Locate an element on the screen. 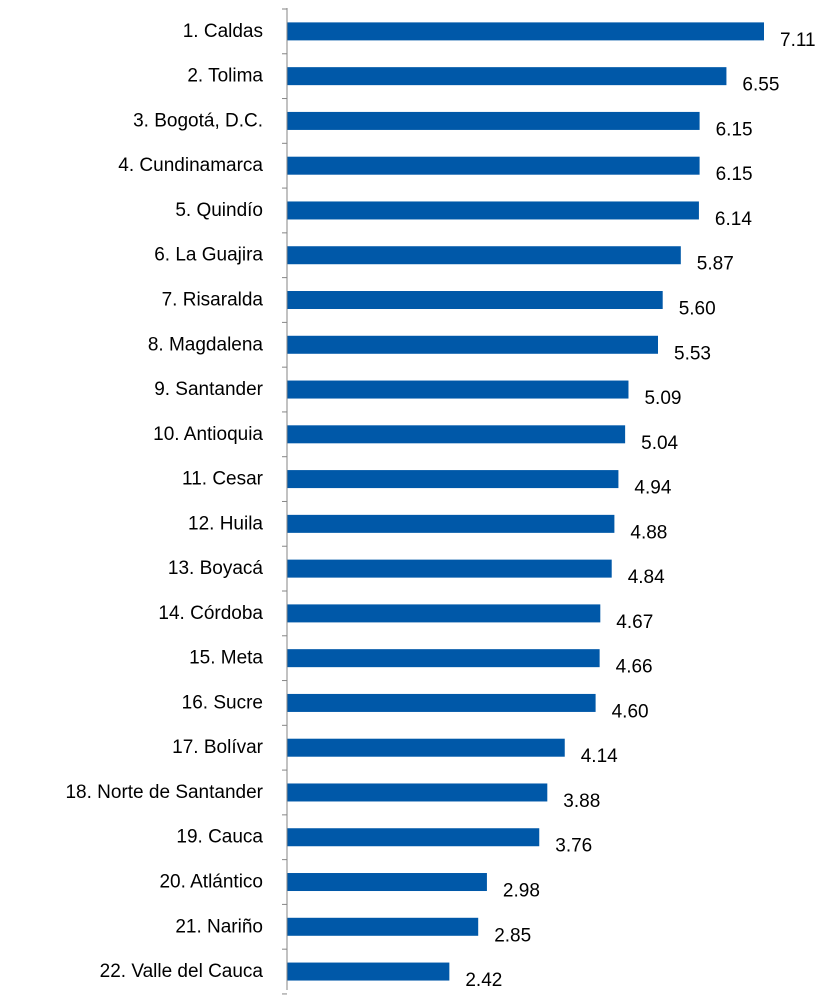 This screenshot has height=1000, width=831. category-label: 18. Norte de Santander is located at coordinates (164, 792).